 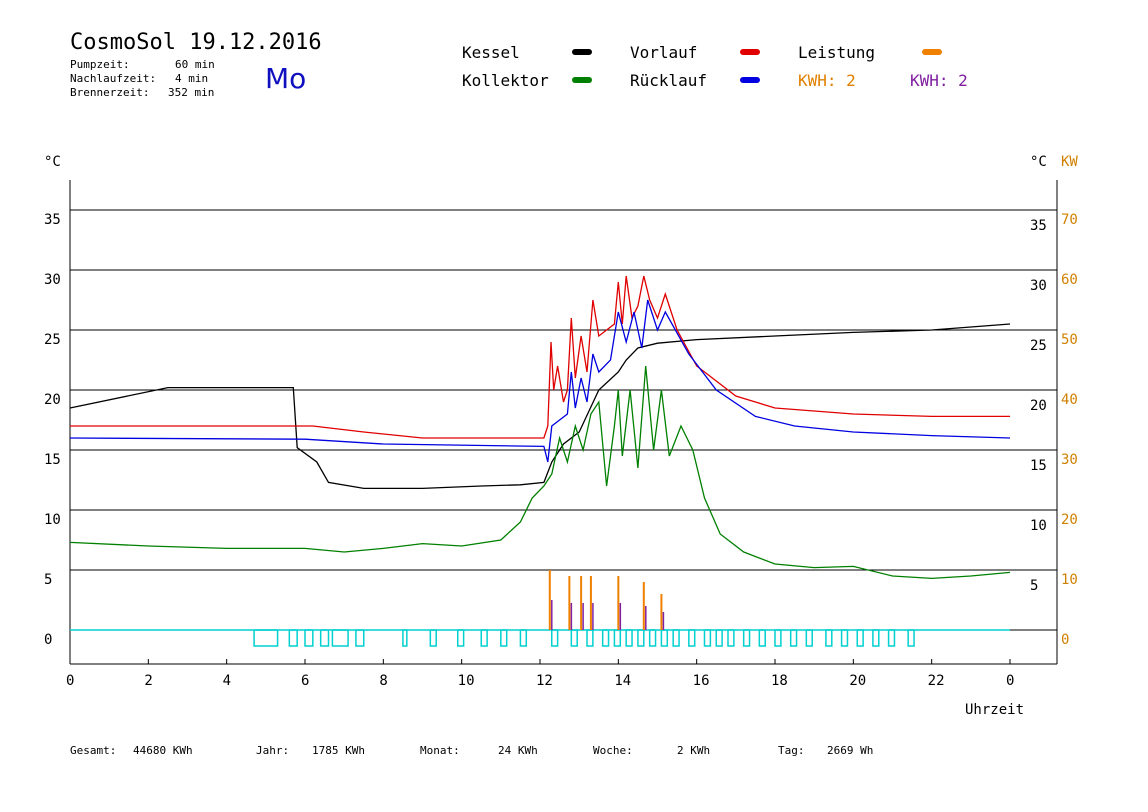 I want to click on legend-kwh-2: KWH: 2, so click(x=939, y=80).